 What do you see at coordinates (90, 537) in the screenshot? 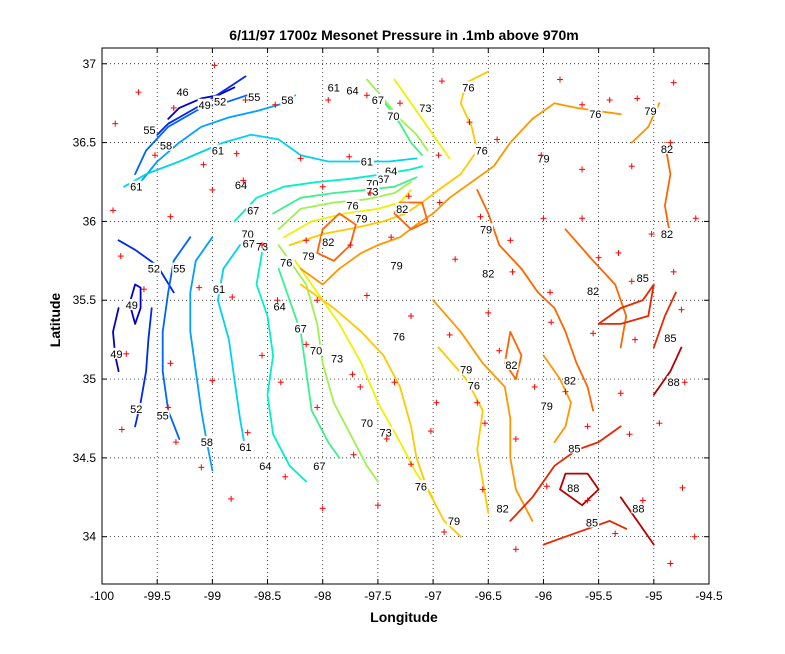
I see `y-tick-label: 34` at bounding box center [90, 537].